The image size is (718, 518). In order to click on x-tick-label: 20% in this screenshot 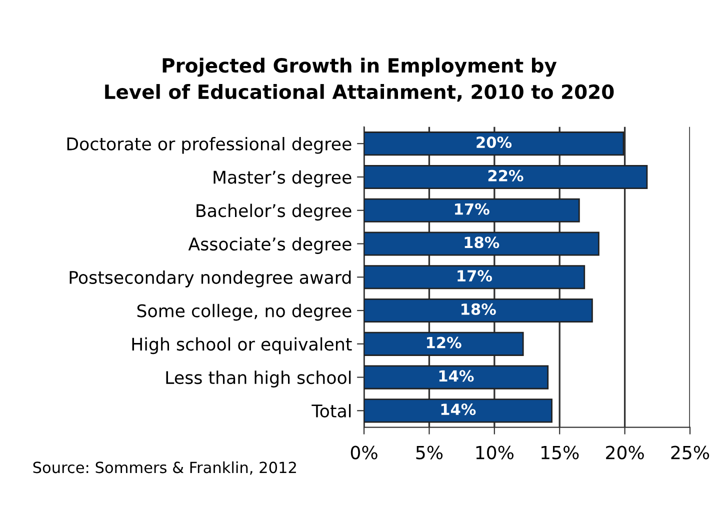, I will do `click(625, 453)`.